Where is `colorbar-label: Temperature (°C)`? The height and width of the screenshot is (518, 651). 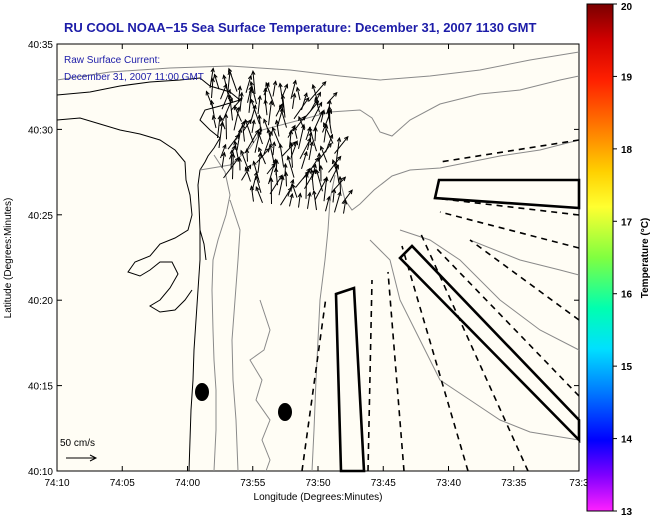 colorbar-label: Temperature (°C) is located at coordinates (645, 258).